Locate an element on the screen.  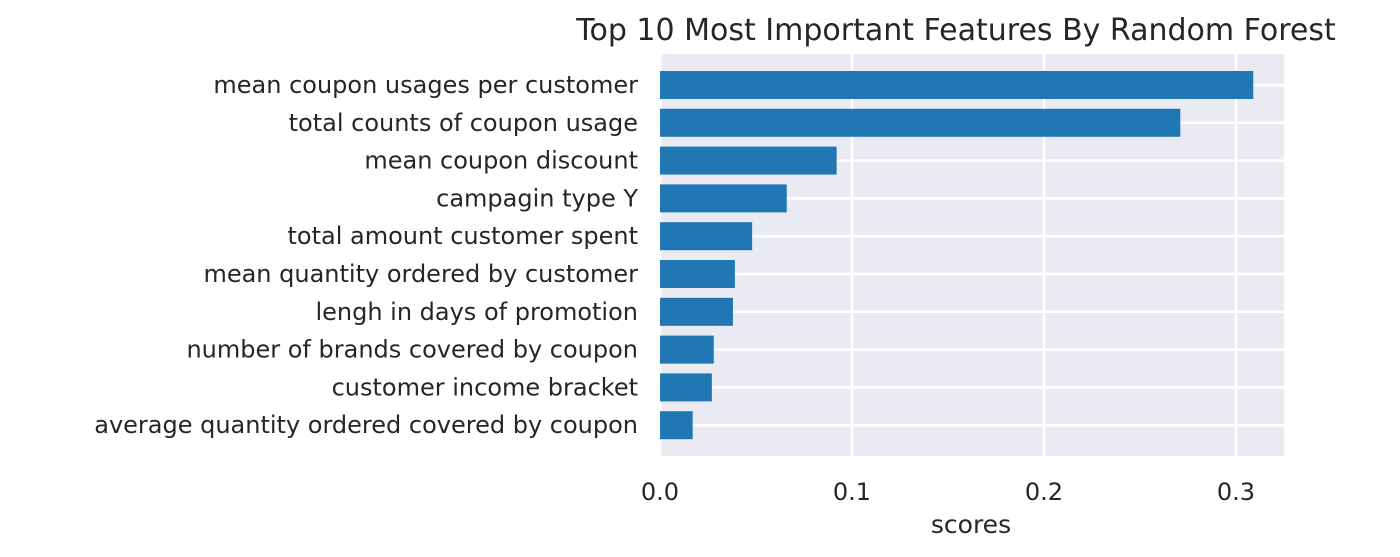
y-tick-label-2: mean coupon discount is located at coordinates (501, 161).